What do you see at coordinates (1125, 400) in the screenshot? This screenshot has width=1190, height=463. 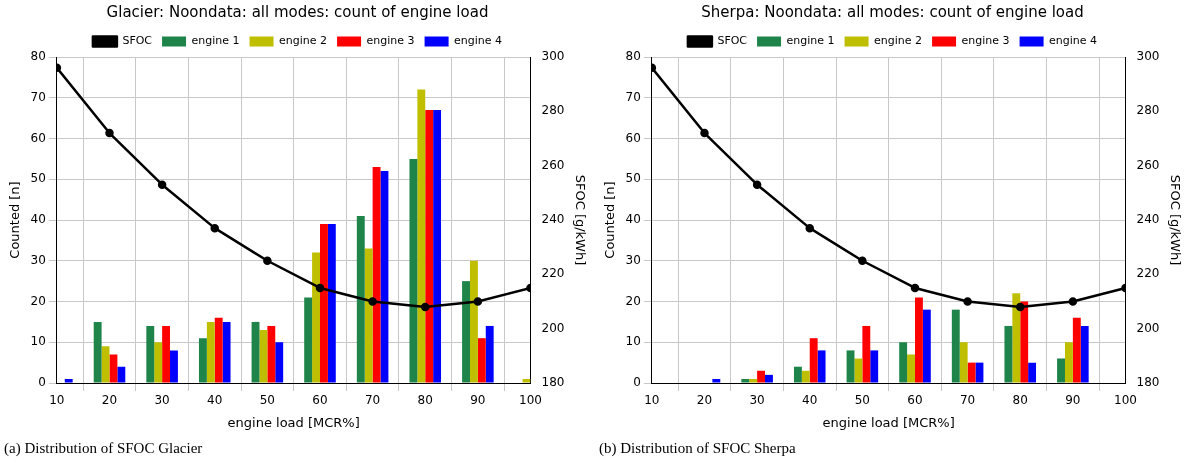 I see `x-tick-label: 100` at bounding box center [1125, 400].